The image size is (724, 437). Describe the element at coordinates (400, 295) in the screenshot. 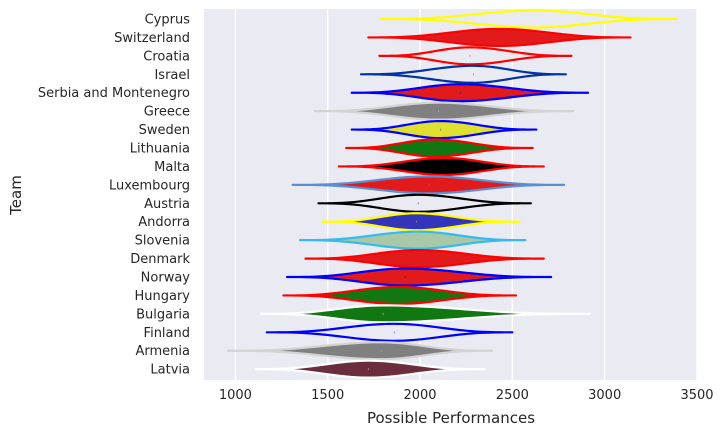

I see `violin-hungary` at that location.